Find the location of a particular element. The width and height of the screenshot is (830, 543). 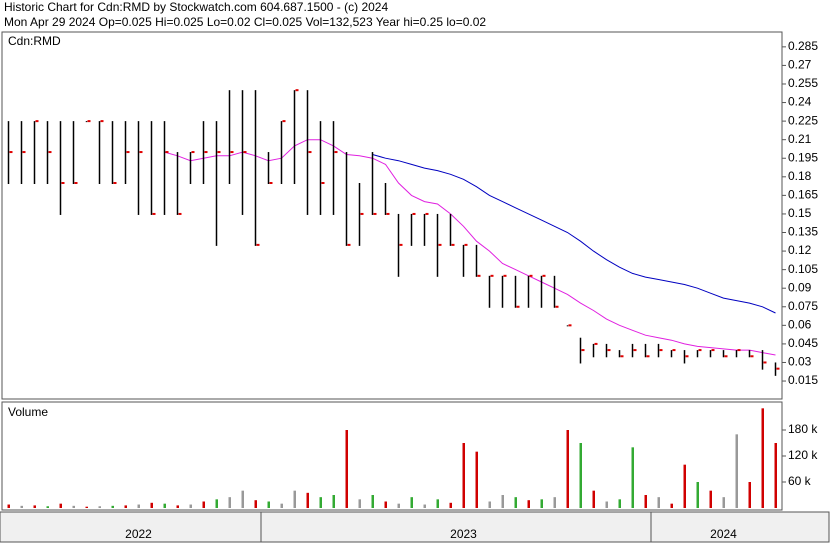

y-tick-label: 0.075 is located at coordinates (803, 306).